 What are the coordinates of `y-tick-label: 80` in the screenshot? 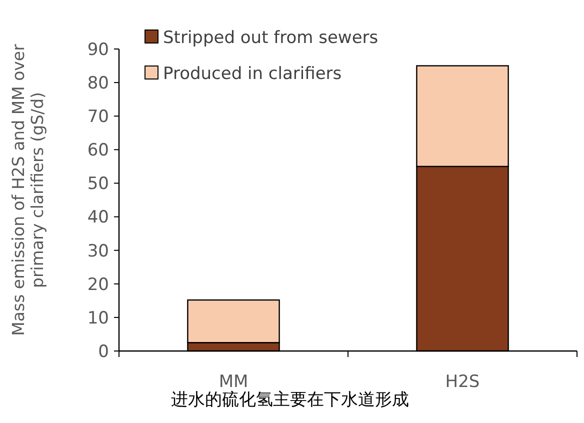 It's located at (98, 84).